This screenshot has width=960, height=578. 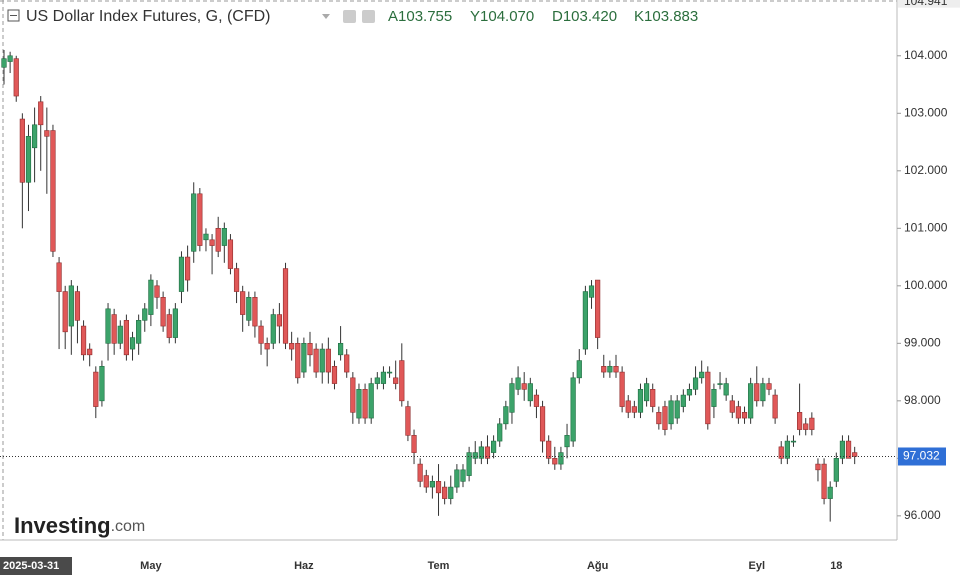 What do you see at coordinates (922, 515) in the screenshot?
I see `y-tick-label: 96.000` at bounding box center [922, 515].